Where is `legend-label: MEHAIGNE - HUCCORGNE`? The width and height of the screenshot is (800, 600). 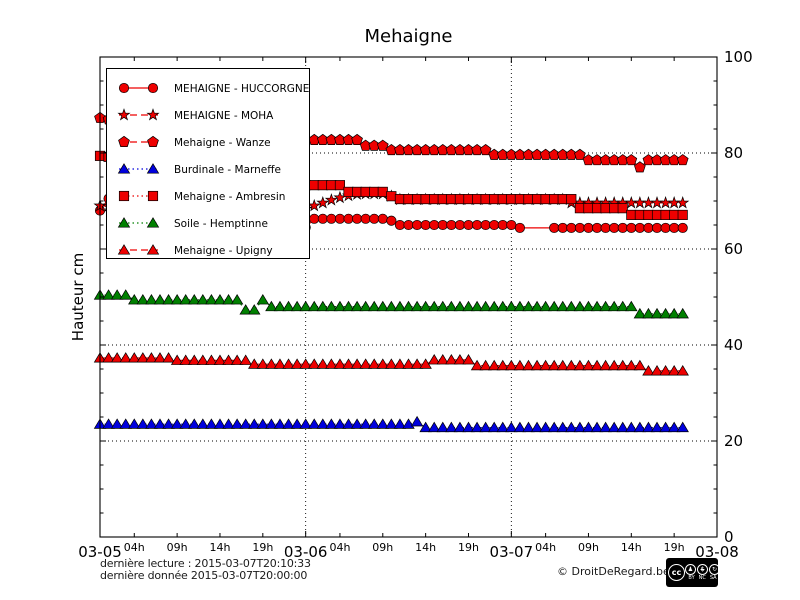 legend-label: MEHAIGNE - HUCCORGNE is located at coordinates (241, 89).